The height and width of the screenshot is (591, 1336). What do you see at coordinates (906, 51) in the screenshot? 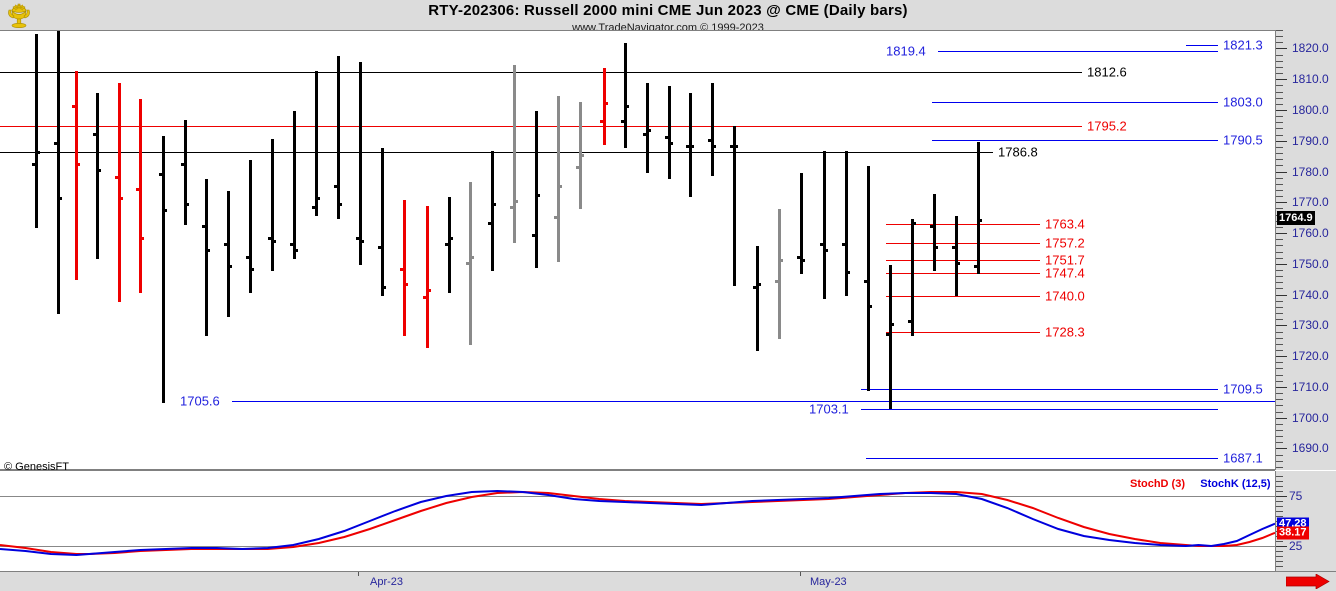
I see `price-level-label: 1819.4` at bounding box center [906, 51].